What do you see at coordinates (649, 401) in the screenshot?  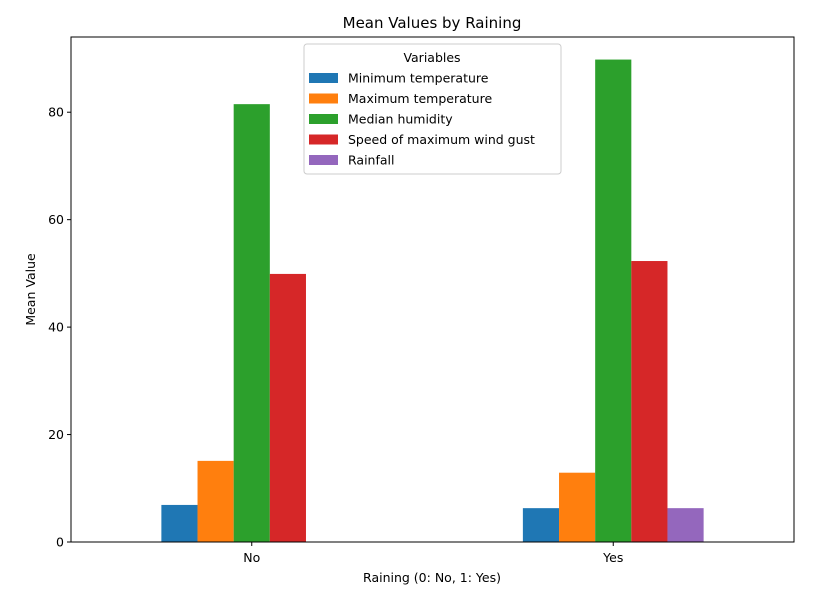 I see `bar-speed-of-maximum-wind-gust-yes` at bounding box center [649, 401].